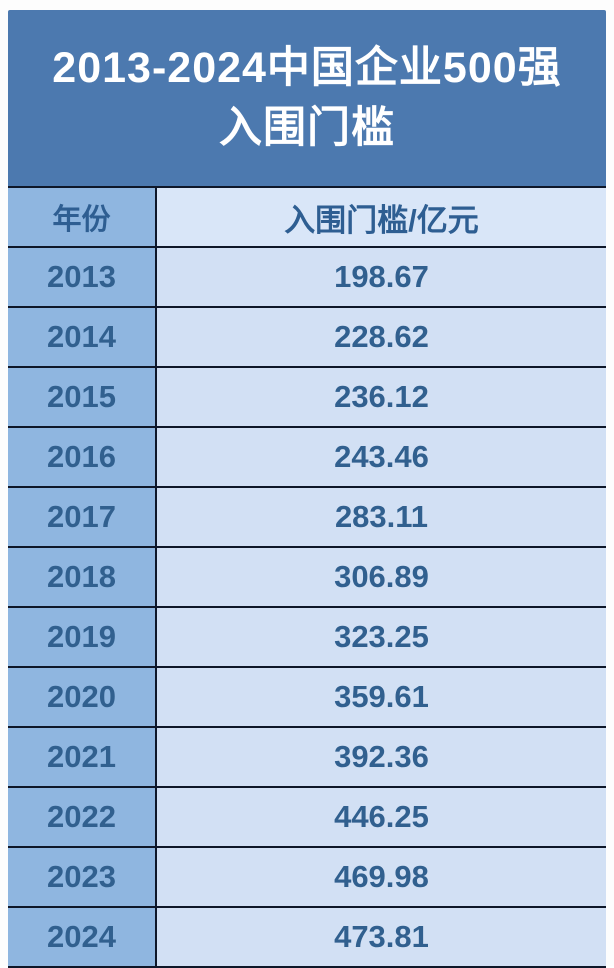 The image size is (614, 968). What do you see at coordinates (82, 937) in the screenshot?
I see `year-cell: 2024` at bounding box center [82, 937].